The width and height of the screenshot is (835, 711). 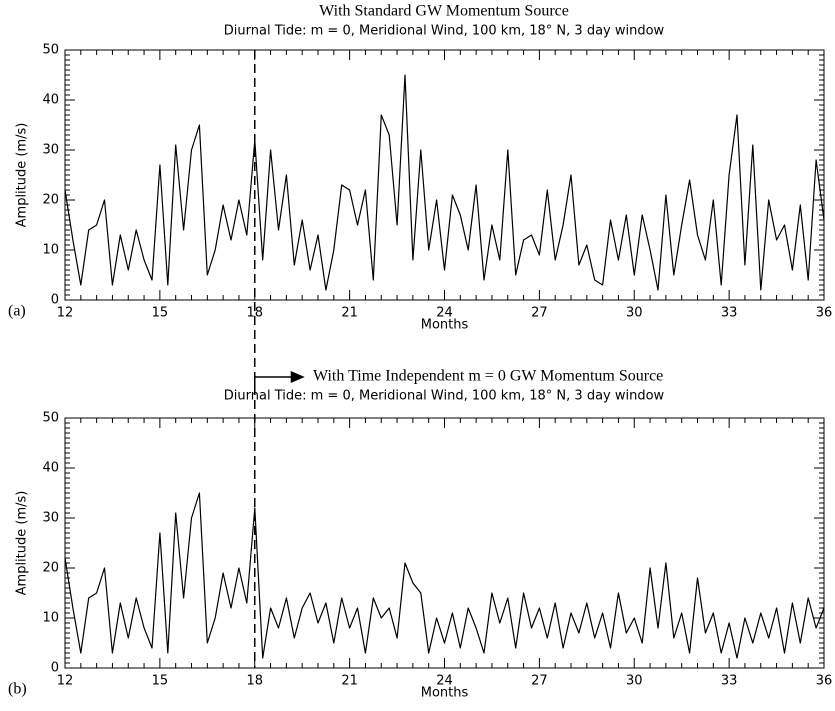 What do you see at coordinates (297, 377) in the screenshot?
I see `arrow-head` at bounding box center [297, 377].